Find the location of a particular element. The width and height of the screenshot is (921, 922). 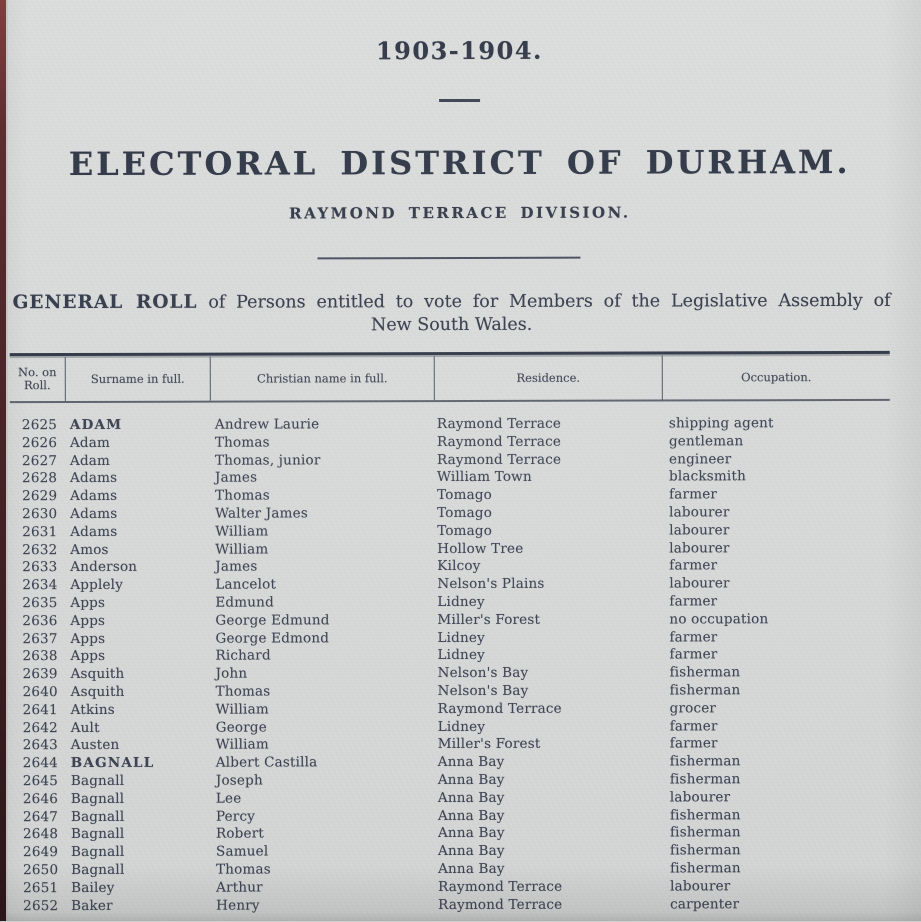

cell-occupation: shipping agent is located at coordinates (721, 423).